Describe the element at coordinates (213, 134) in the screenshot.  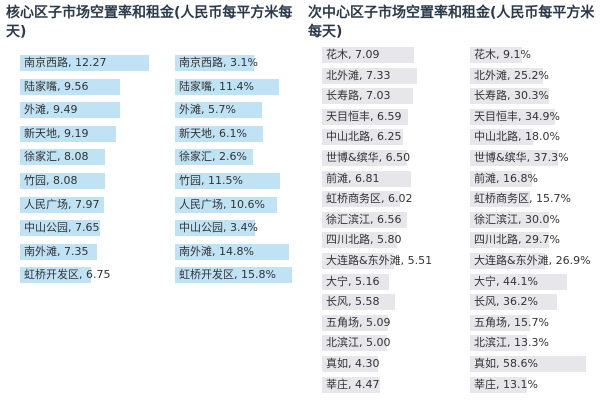
I see `bar-label: 新天地, 6.1%` at that location.